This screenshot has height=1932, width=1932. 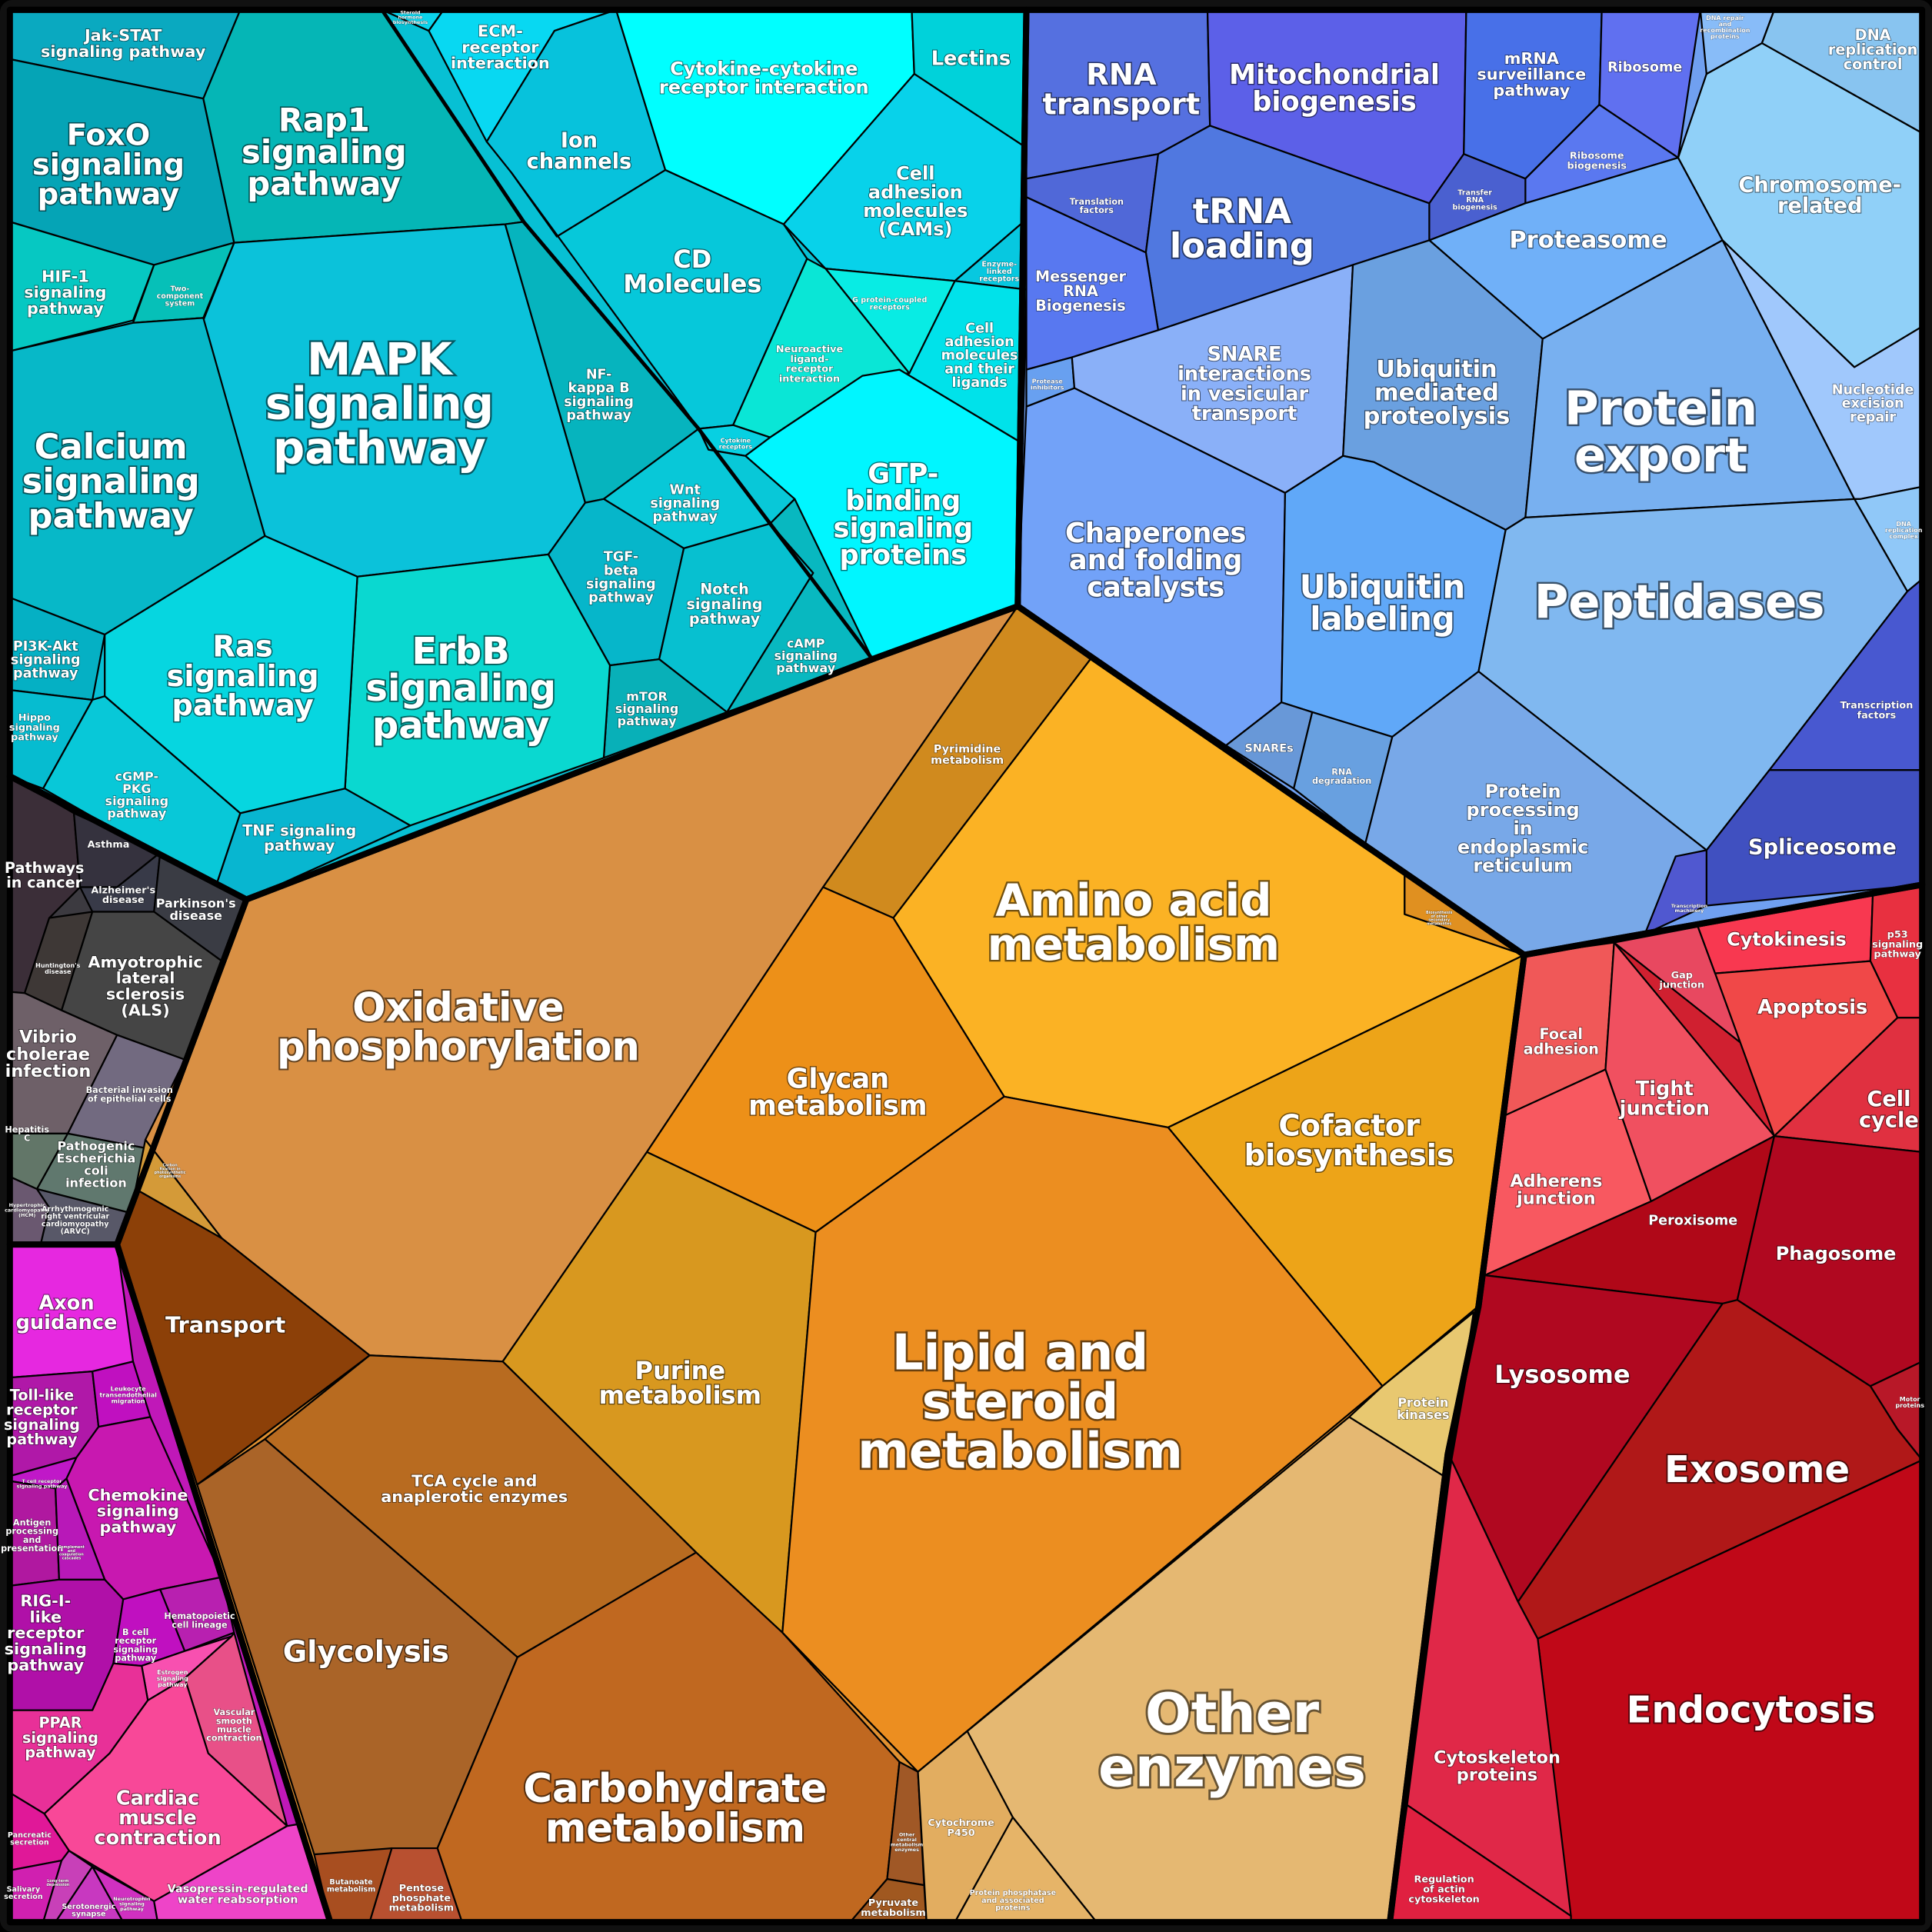 I want to click on label-nucleotide-excision-repair: Nucleotide excision repair, so click(x=1873, y=404).